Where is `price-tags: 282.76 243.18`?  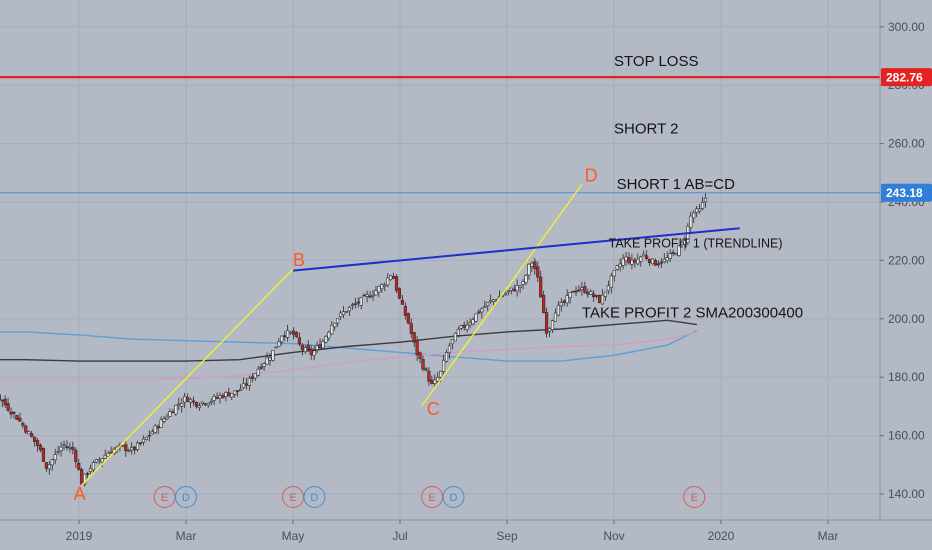 price-tags: 282.76 243.18 is located at coordinates (906, 135).